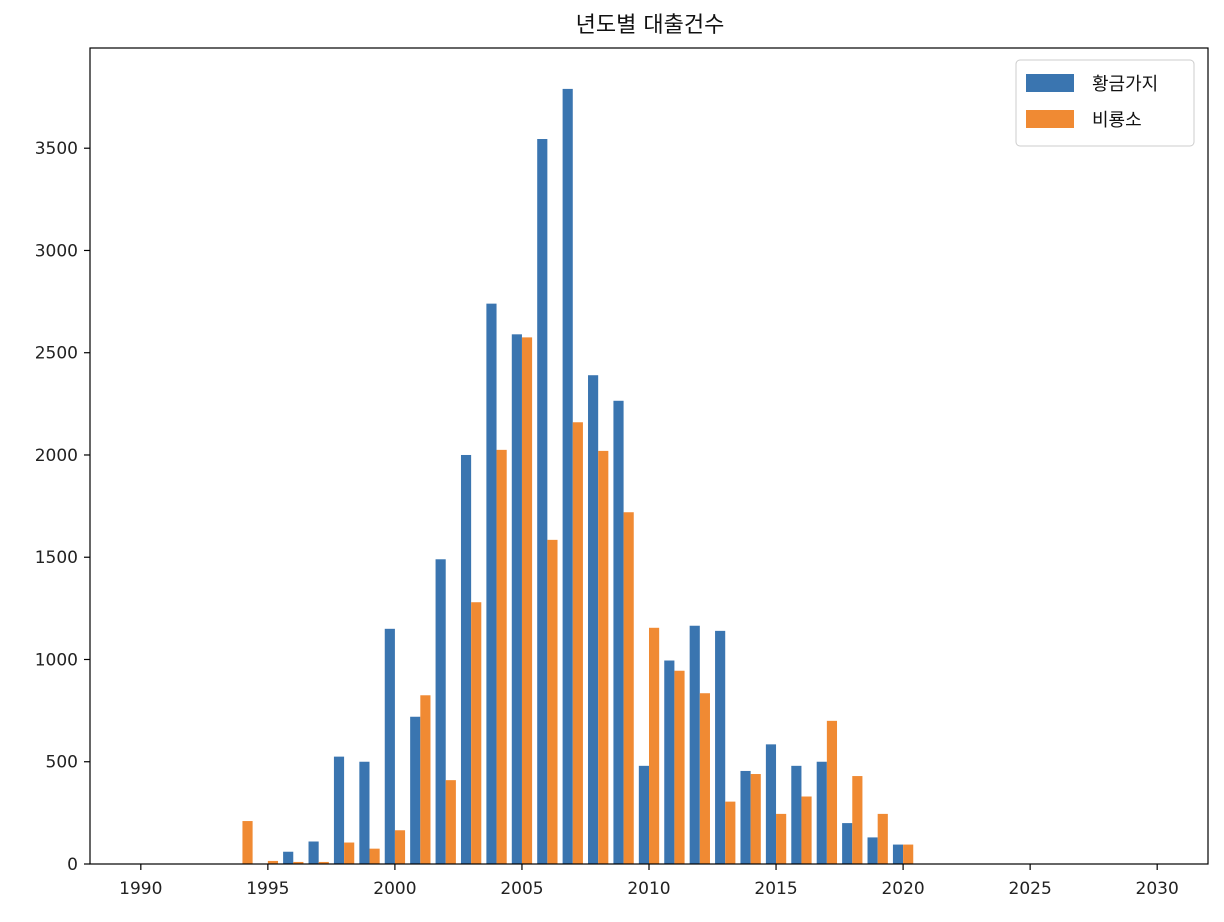 Image resolution: width=1224 pixels, height=922 pixels. Describe the element at coordinates (339, 810) in the screenshot. I see `bar-series1-1998` at that location.